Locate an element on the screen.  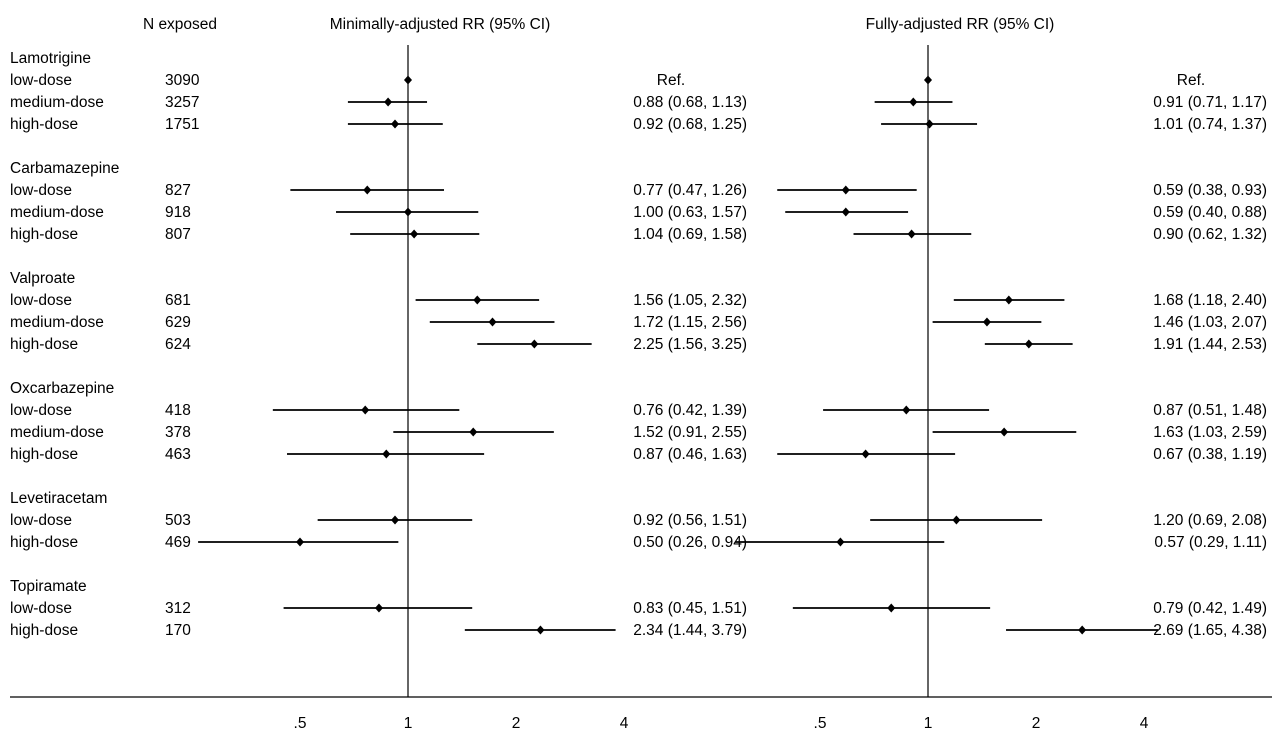
estimate-label-minimal: 0.76 (0.42, 1.39) is located at coordinates (690, 410).